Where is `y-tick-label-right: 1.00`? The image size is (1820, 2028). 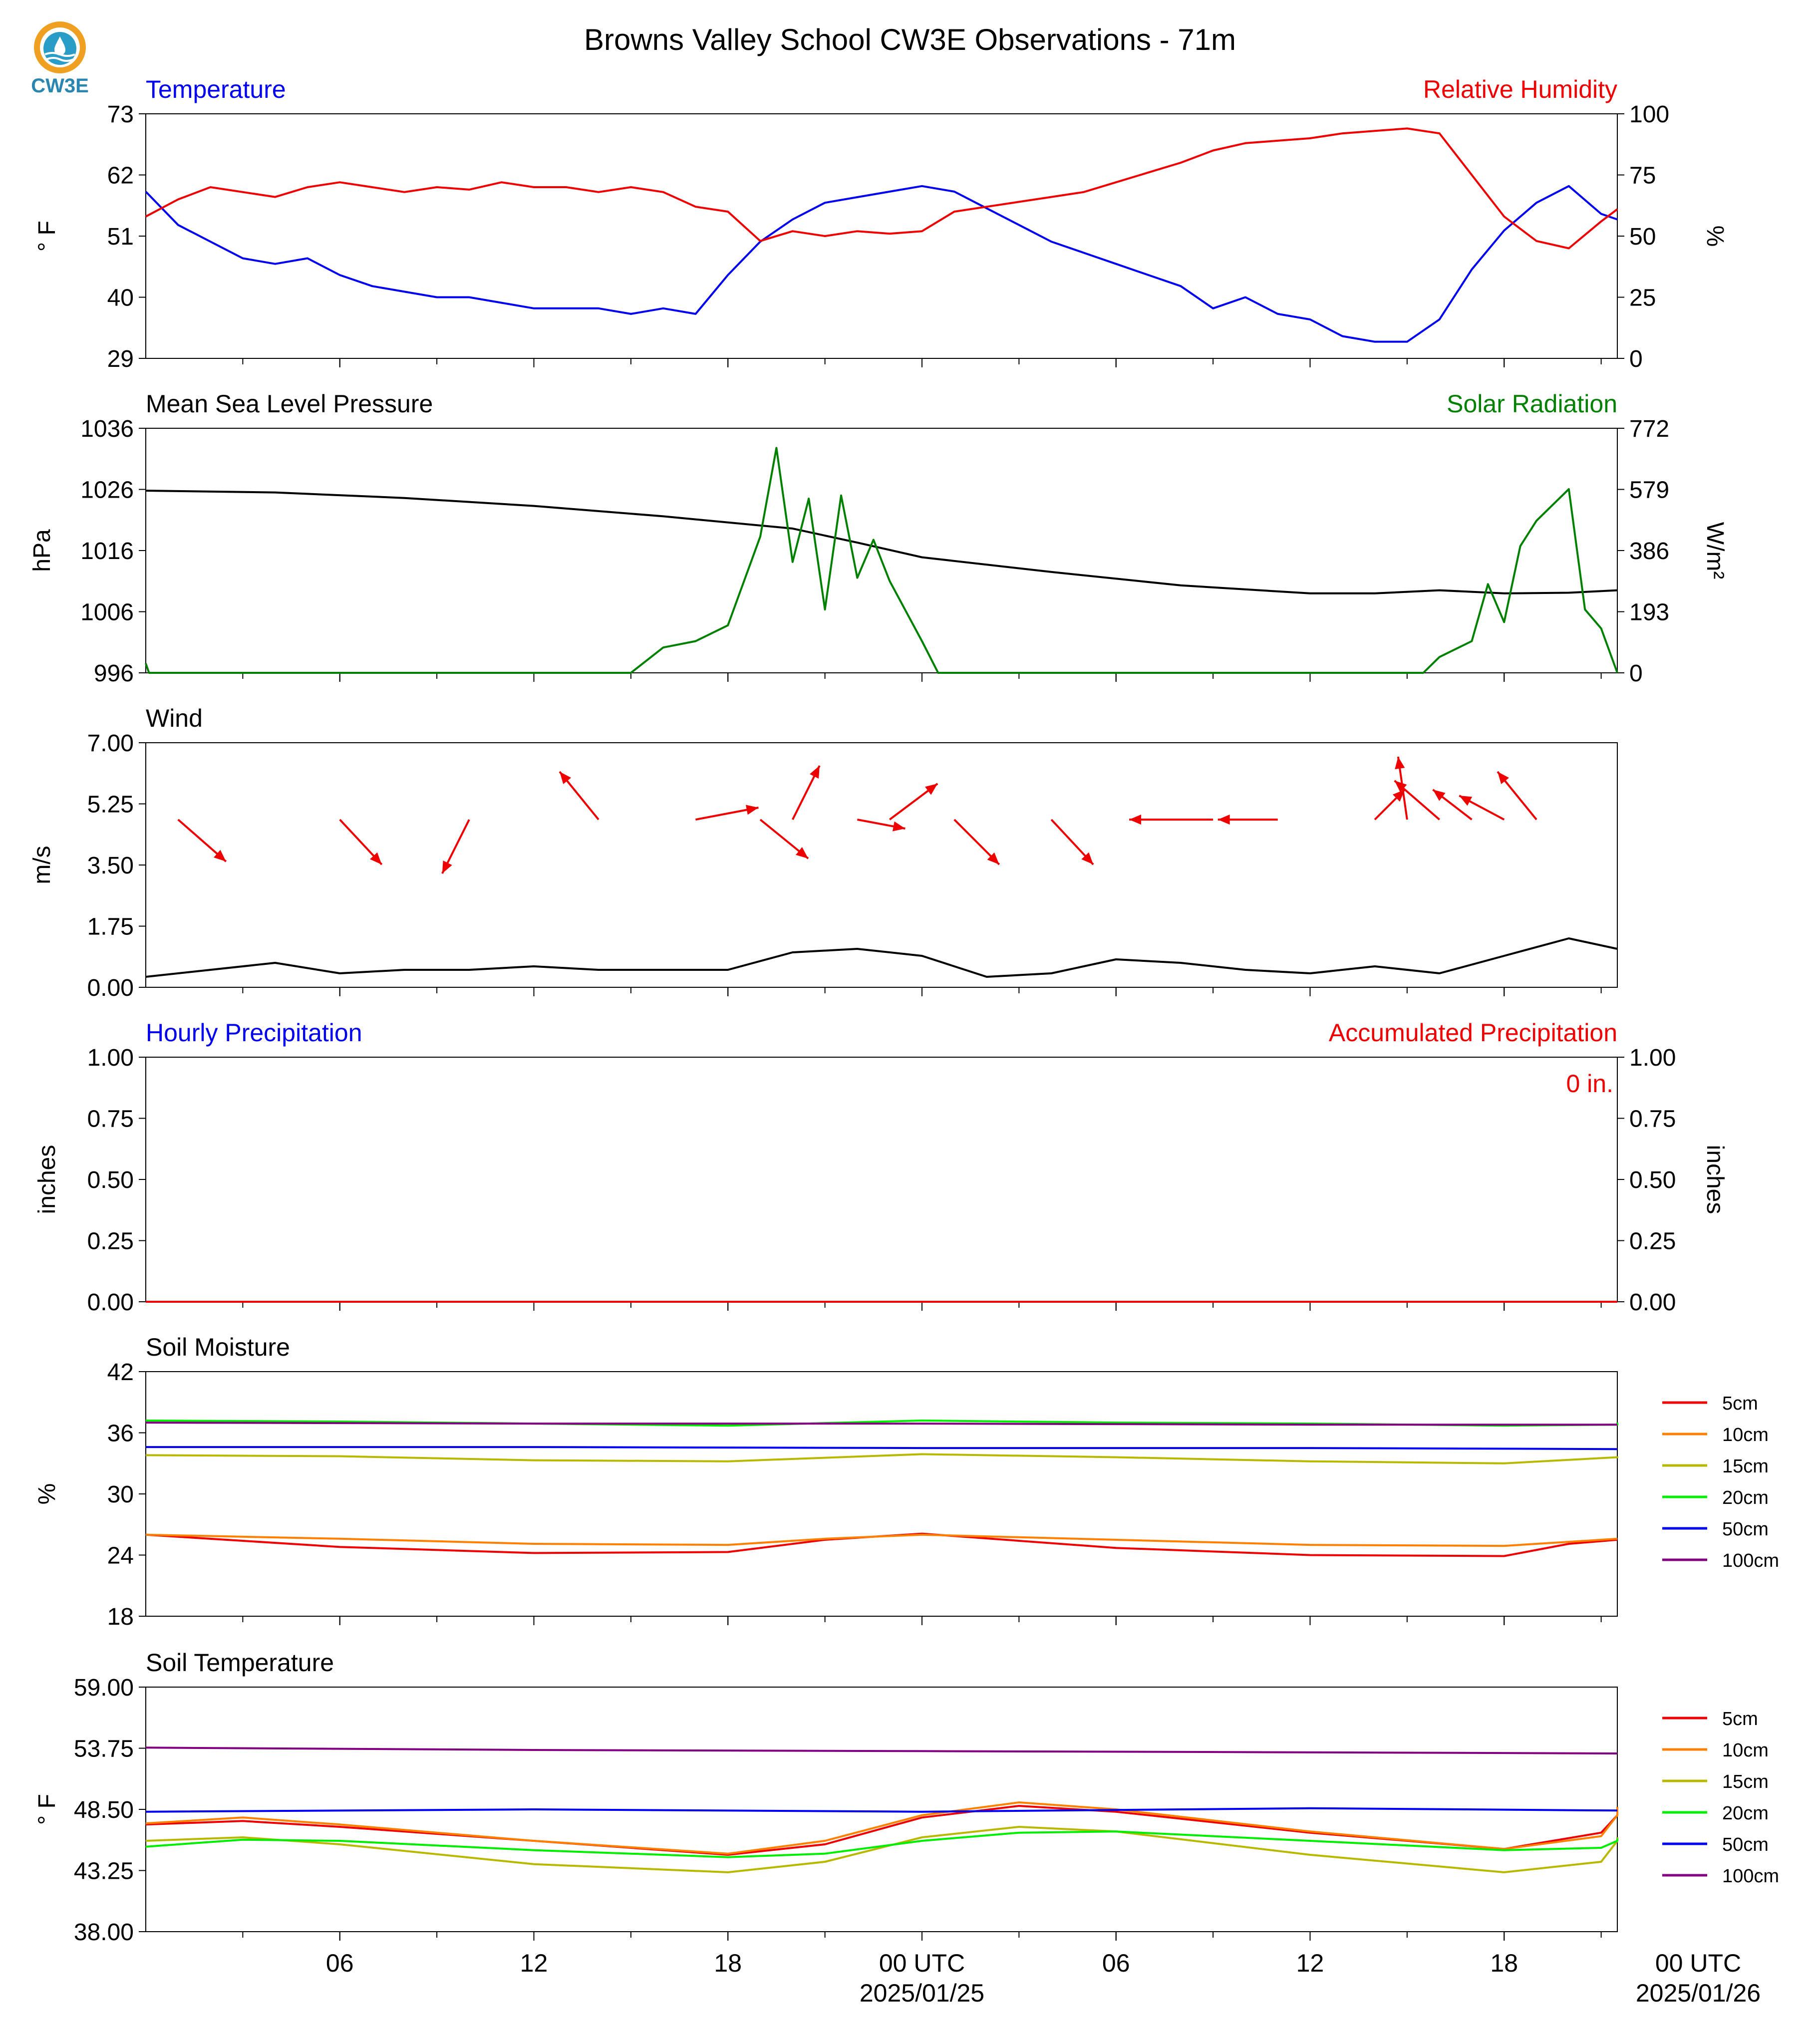 y-tick-label-right: 1.00 is located at coordinates (1652, 1058).